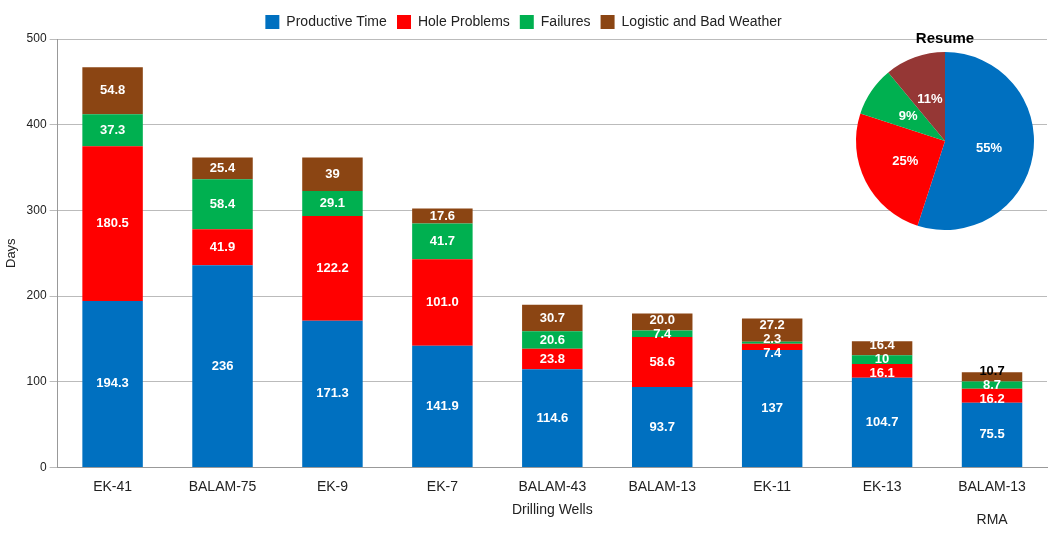 This screenshot has height=553, width=1057. I want to click on y-axis-title: Days, so click(11, 253).